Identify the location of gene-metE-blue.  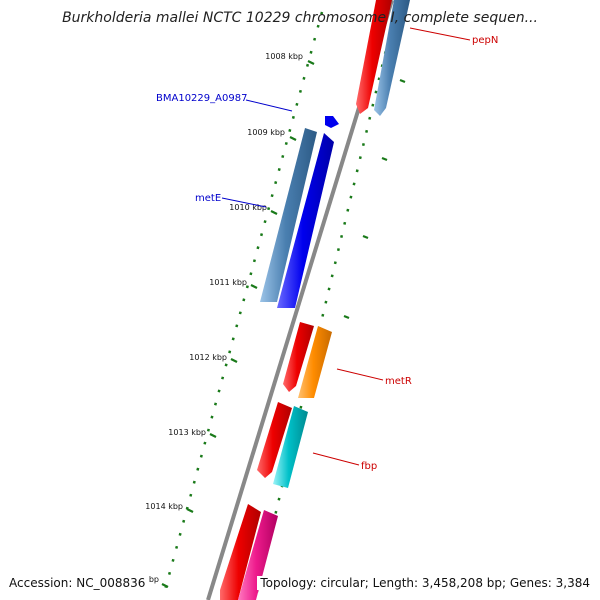
(305, 220).